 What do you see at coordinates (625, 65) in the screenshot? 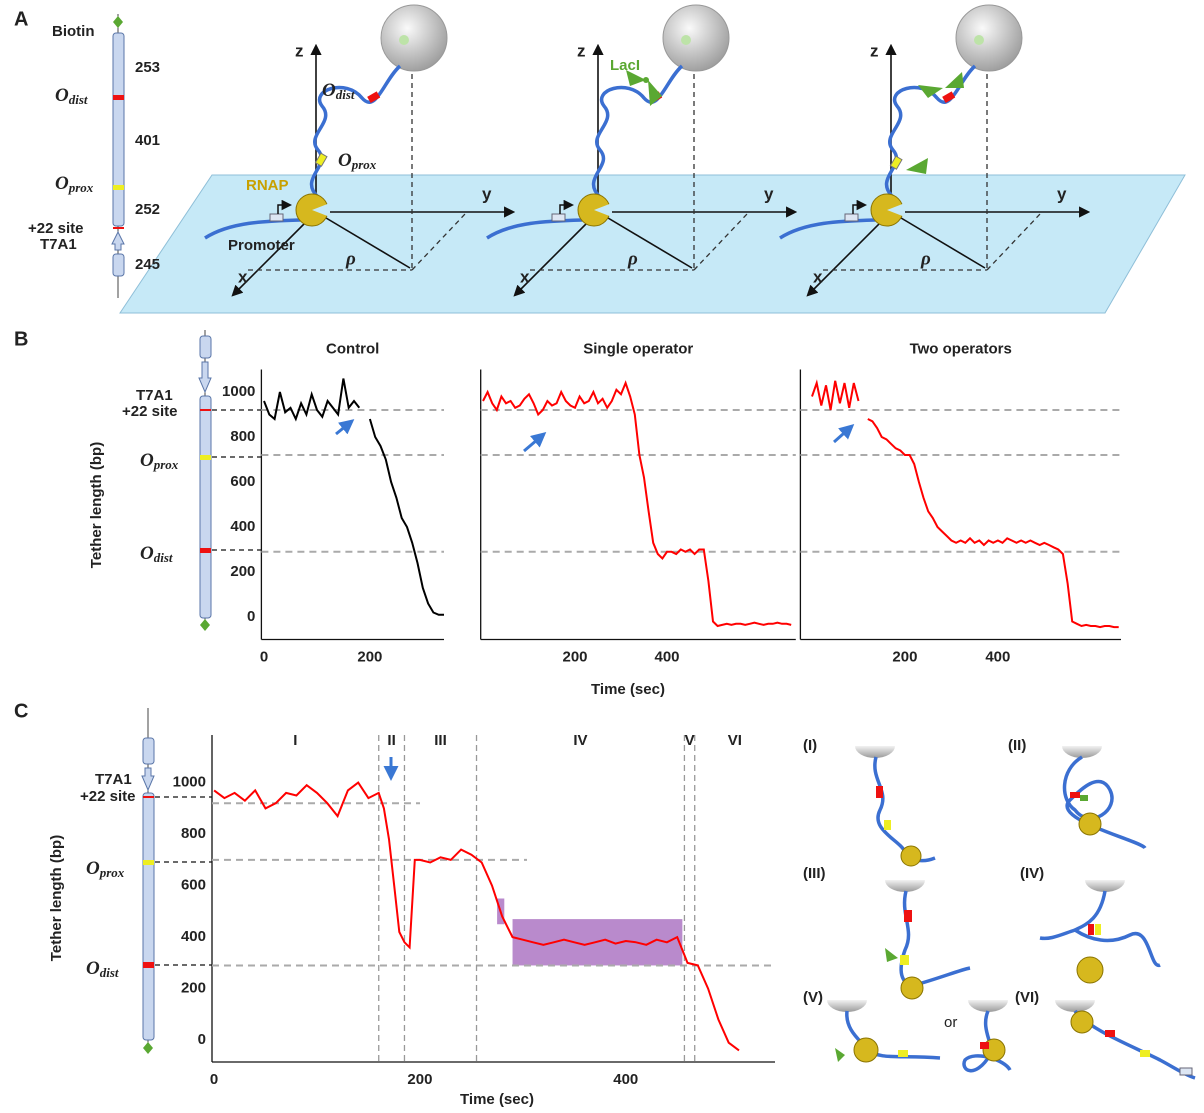
I see `laci-label: LacI` at bounding box center [625, 65].